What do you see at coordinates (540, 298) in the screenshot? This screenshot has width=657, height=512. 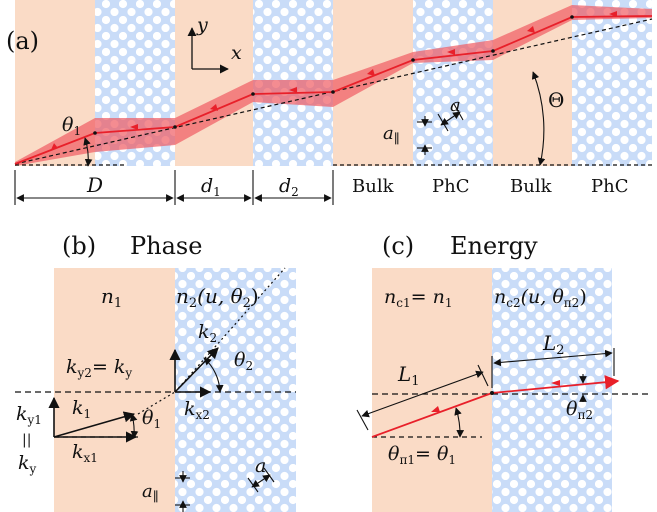 I see `nc2-label: nc2(u, θπ2)` at bounding box center [540, 298].